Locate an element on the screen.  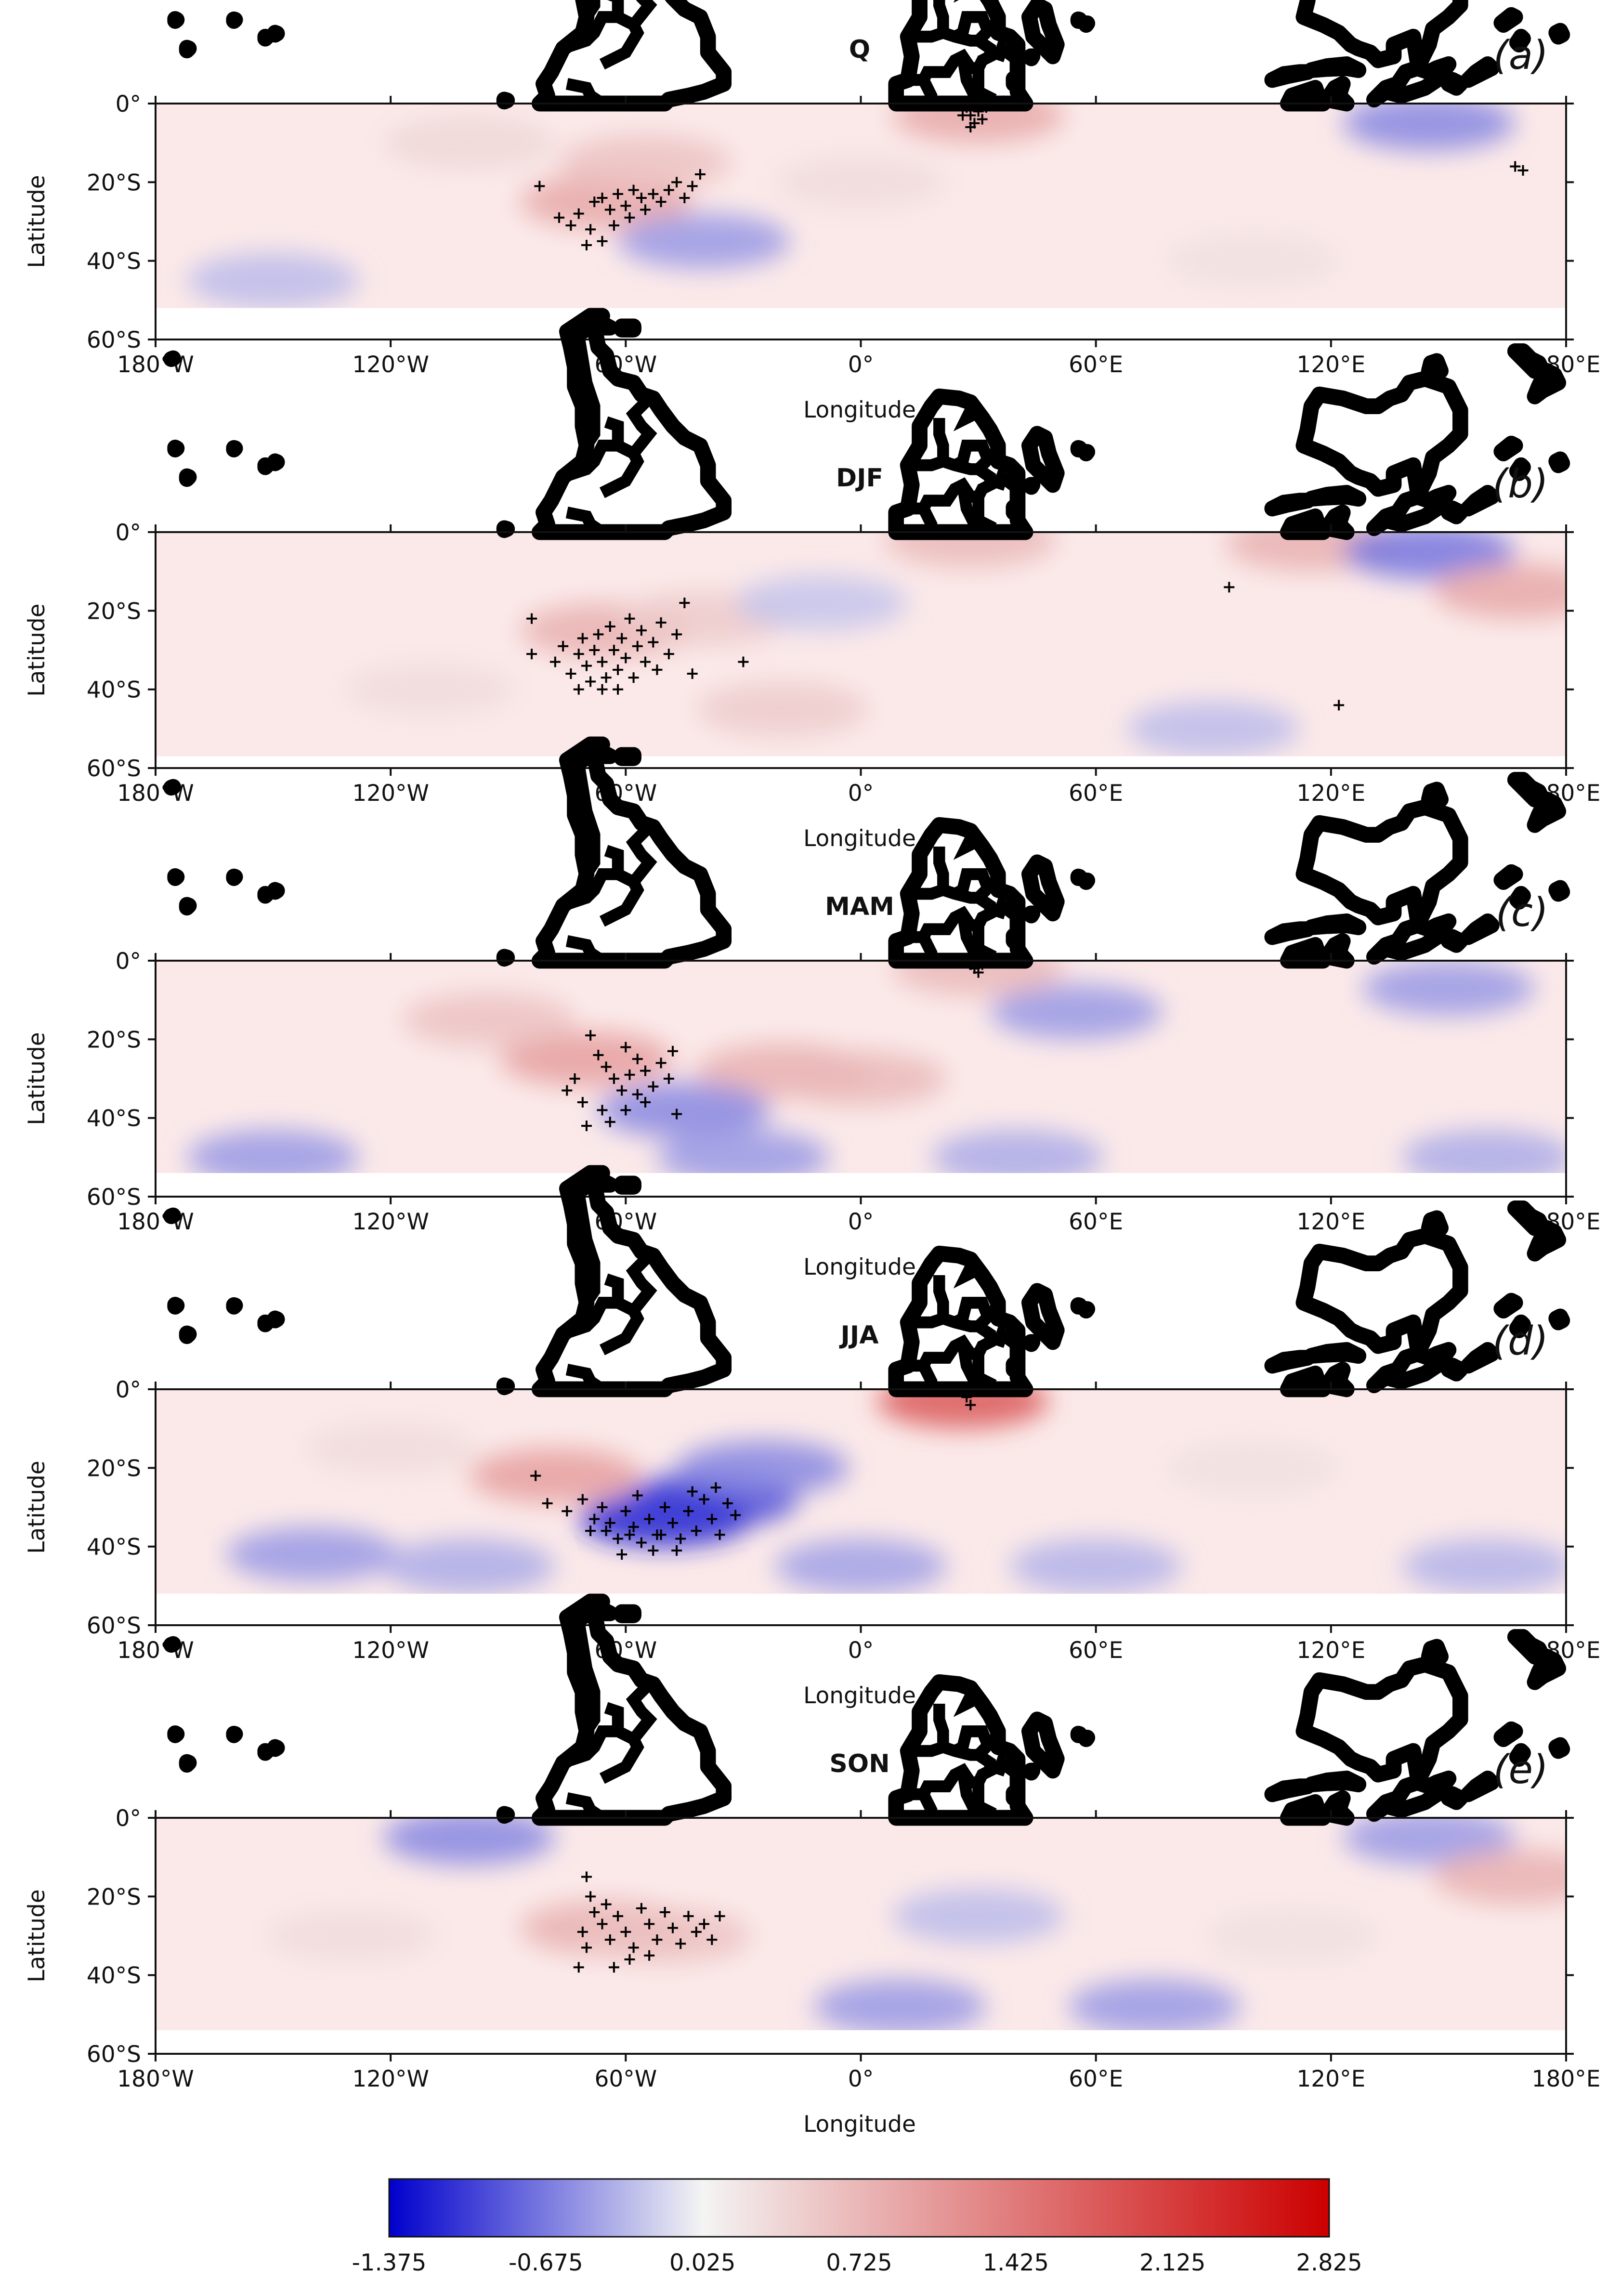
significance-markers is located at coordinates (753, 1476).